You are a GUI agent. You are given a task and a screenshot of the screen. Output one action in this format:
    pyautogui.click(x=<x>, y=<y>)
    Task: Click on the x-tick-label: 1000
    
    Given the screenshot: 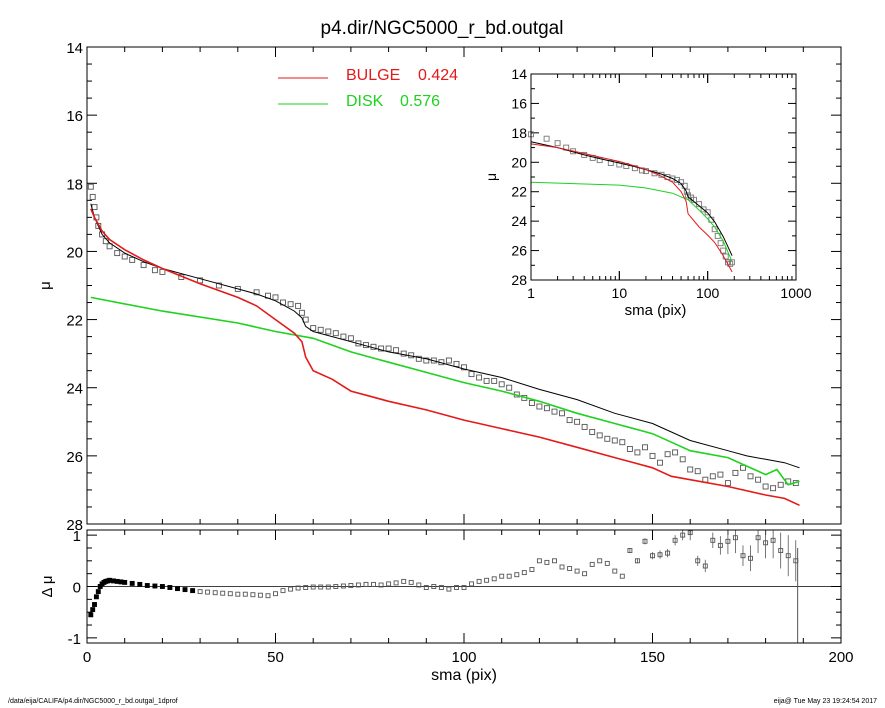 What is the action you would take?
    pyautogui.click(x=795, y=293)
    